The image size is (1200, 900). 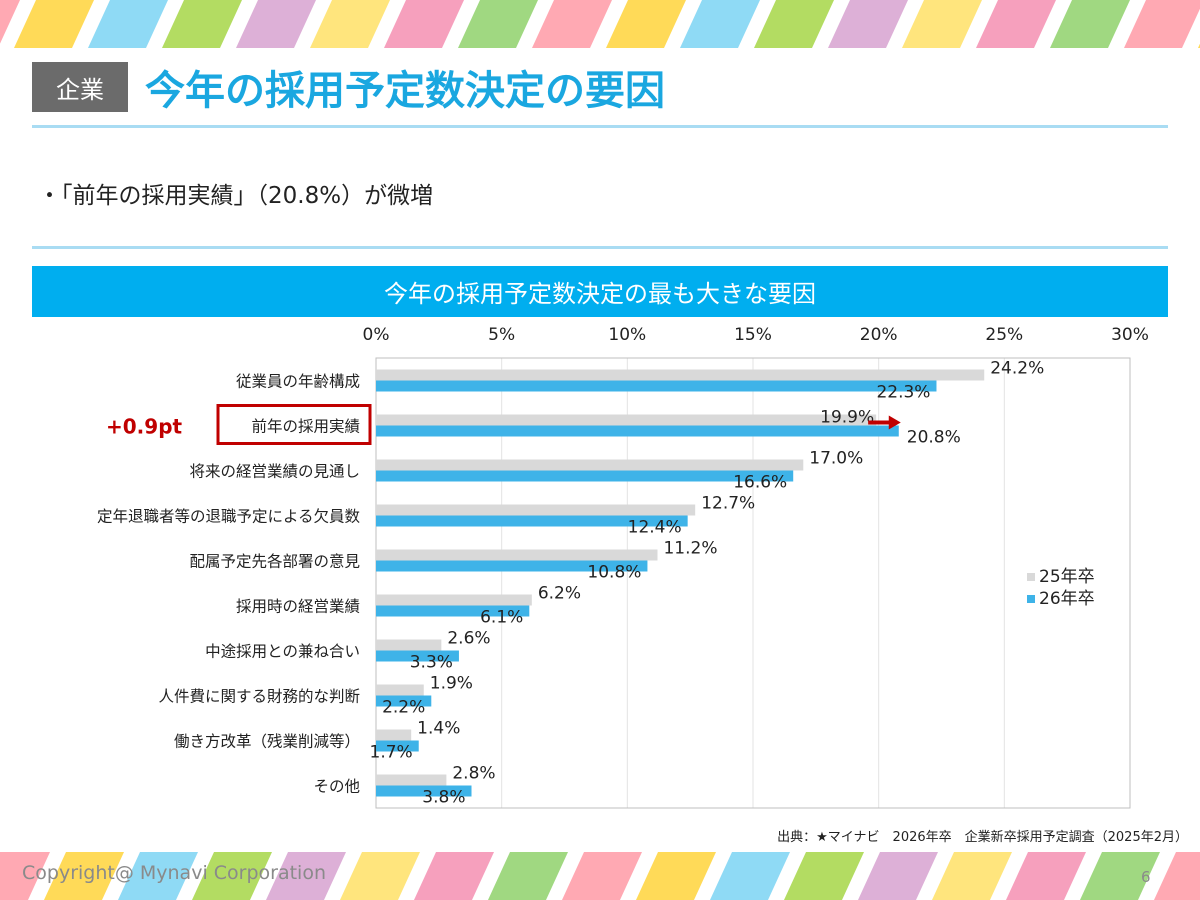 I want to click on section-tag: 企業, so click(x=80, y=87).